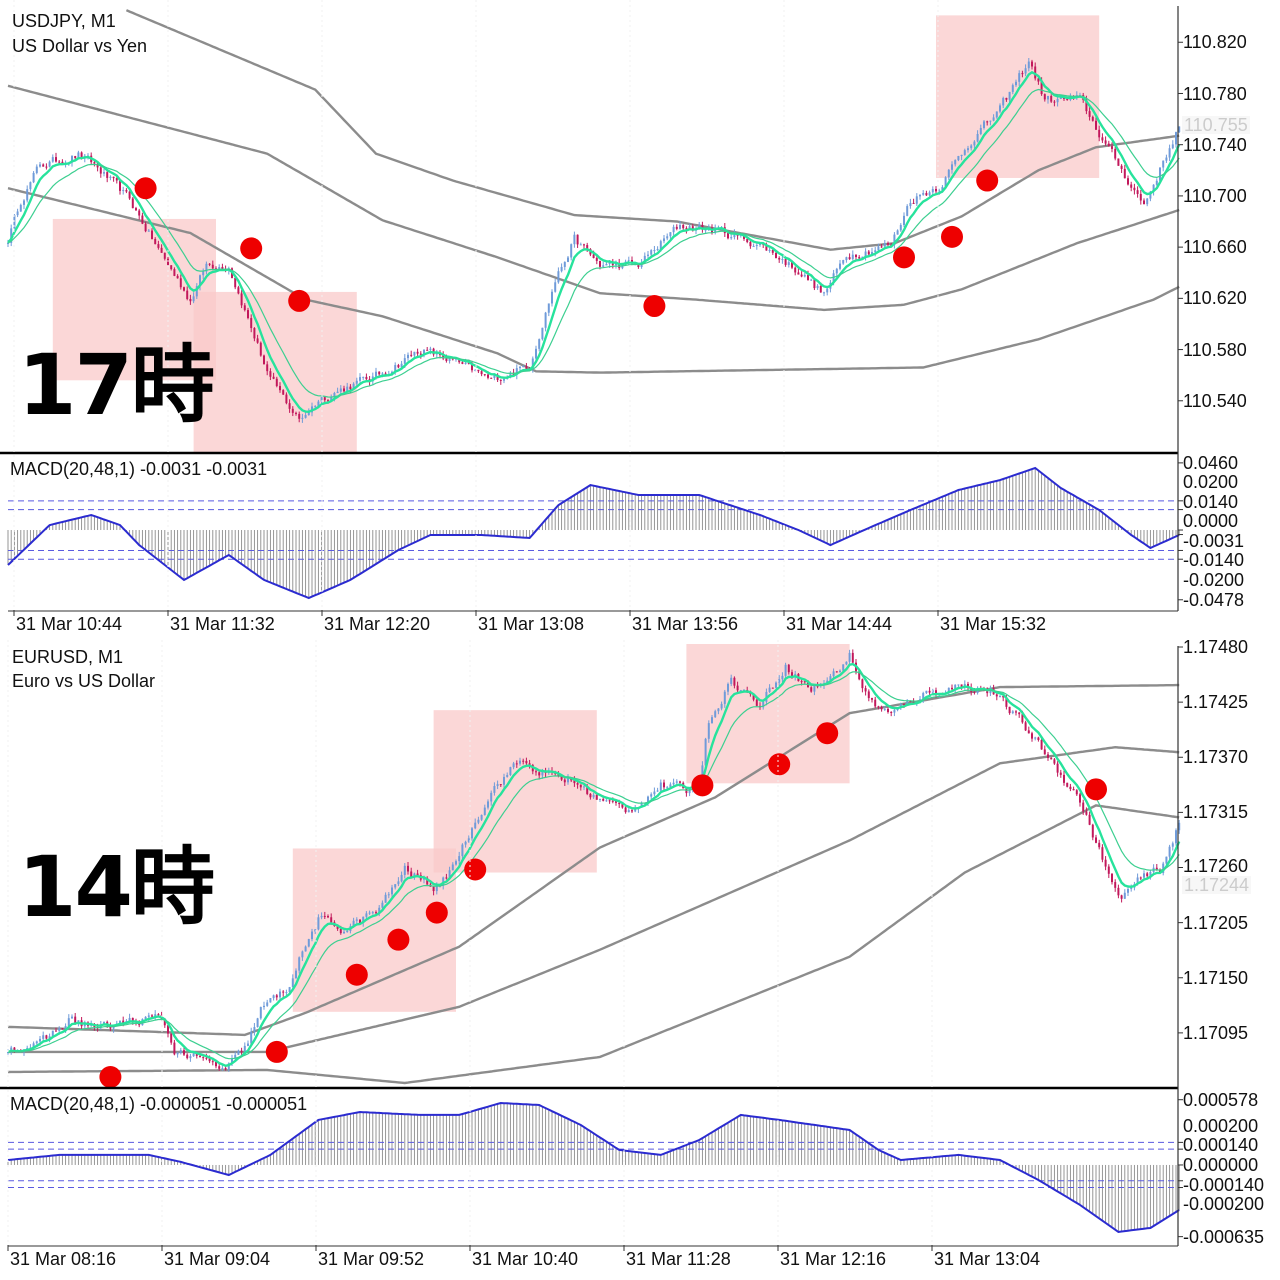  What do you see at coordinates (1221, 1099) in the screenshot?
I see `macd-tick-label: 0.000578` at bounding box center [1221, 1099].